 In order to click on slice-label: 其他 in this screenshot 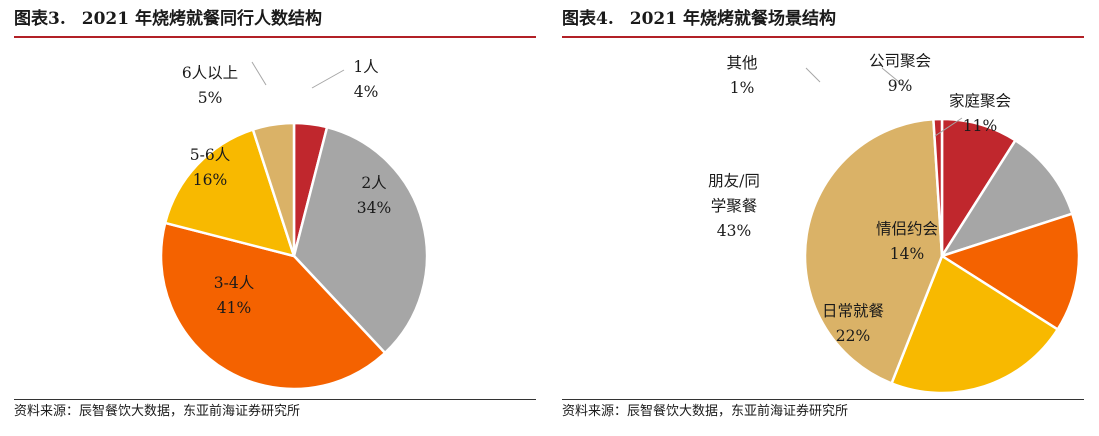, I will do `click(741, 63)`.